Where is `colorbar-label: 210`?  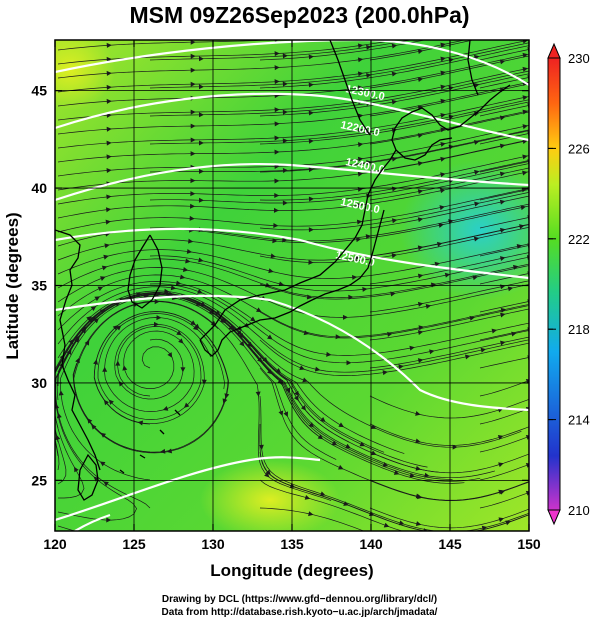
colorbar-label: 210 is located at coordinates (579, 510).